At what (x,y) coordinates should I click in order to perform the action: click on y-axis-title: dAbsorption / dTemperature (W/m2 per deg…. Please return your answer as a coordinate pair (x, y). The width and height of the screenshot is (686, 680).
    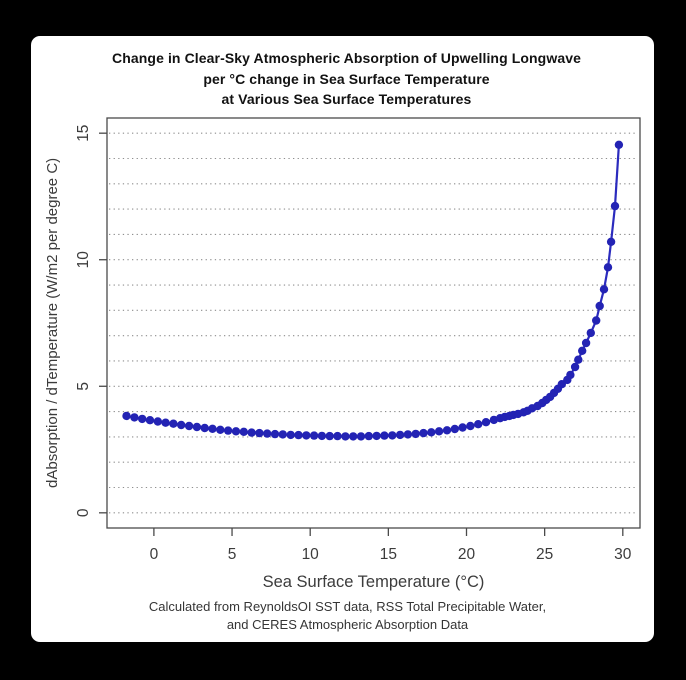
    Looking at the image, I should click on (52, 323).